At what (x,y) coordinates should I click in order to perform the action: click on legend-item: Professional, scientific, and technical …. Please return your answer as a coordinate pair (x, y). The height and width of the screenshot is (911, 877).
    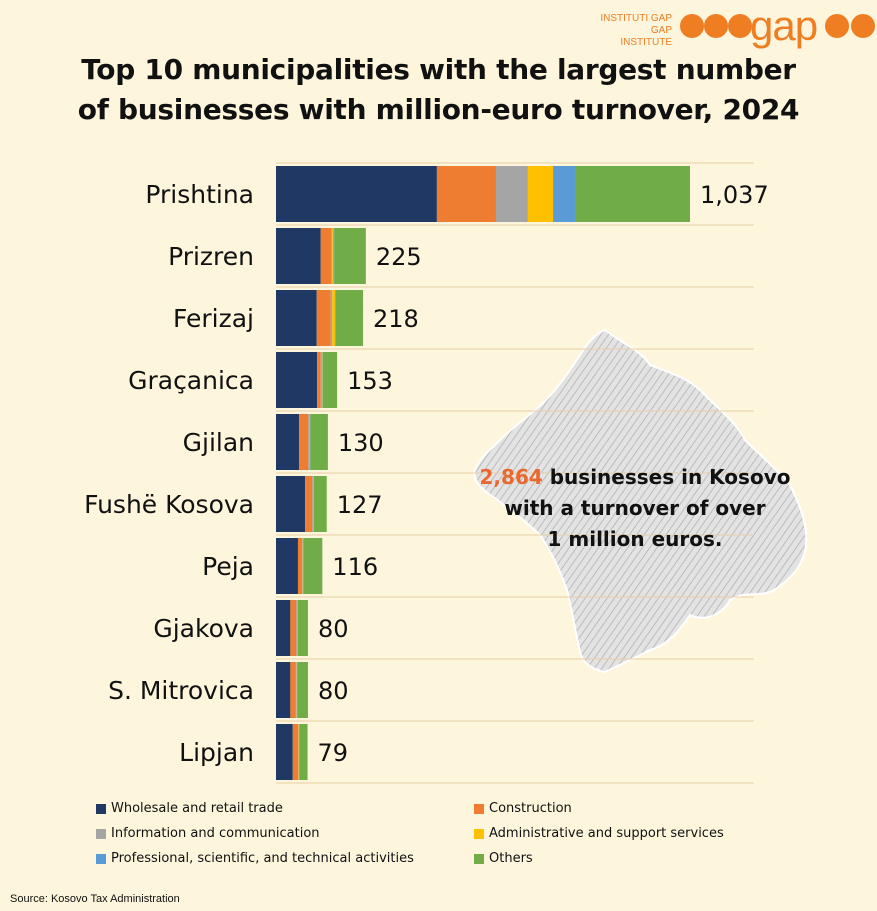
    Looking at the image, I should click on (285, 859).